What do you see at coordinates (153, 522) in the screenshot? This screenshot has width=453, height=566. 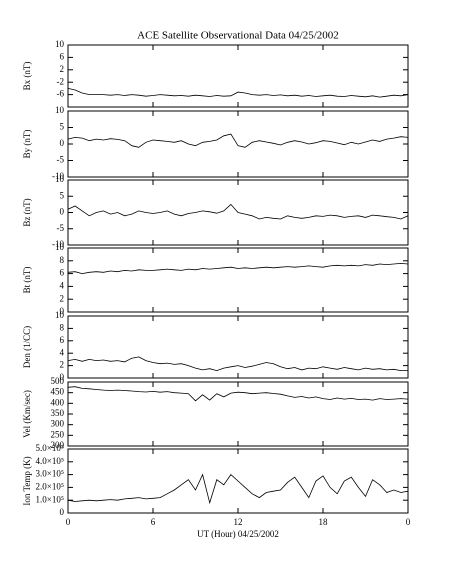 I see `x-tick-label: 6` at bounding box center [153, 522].